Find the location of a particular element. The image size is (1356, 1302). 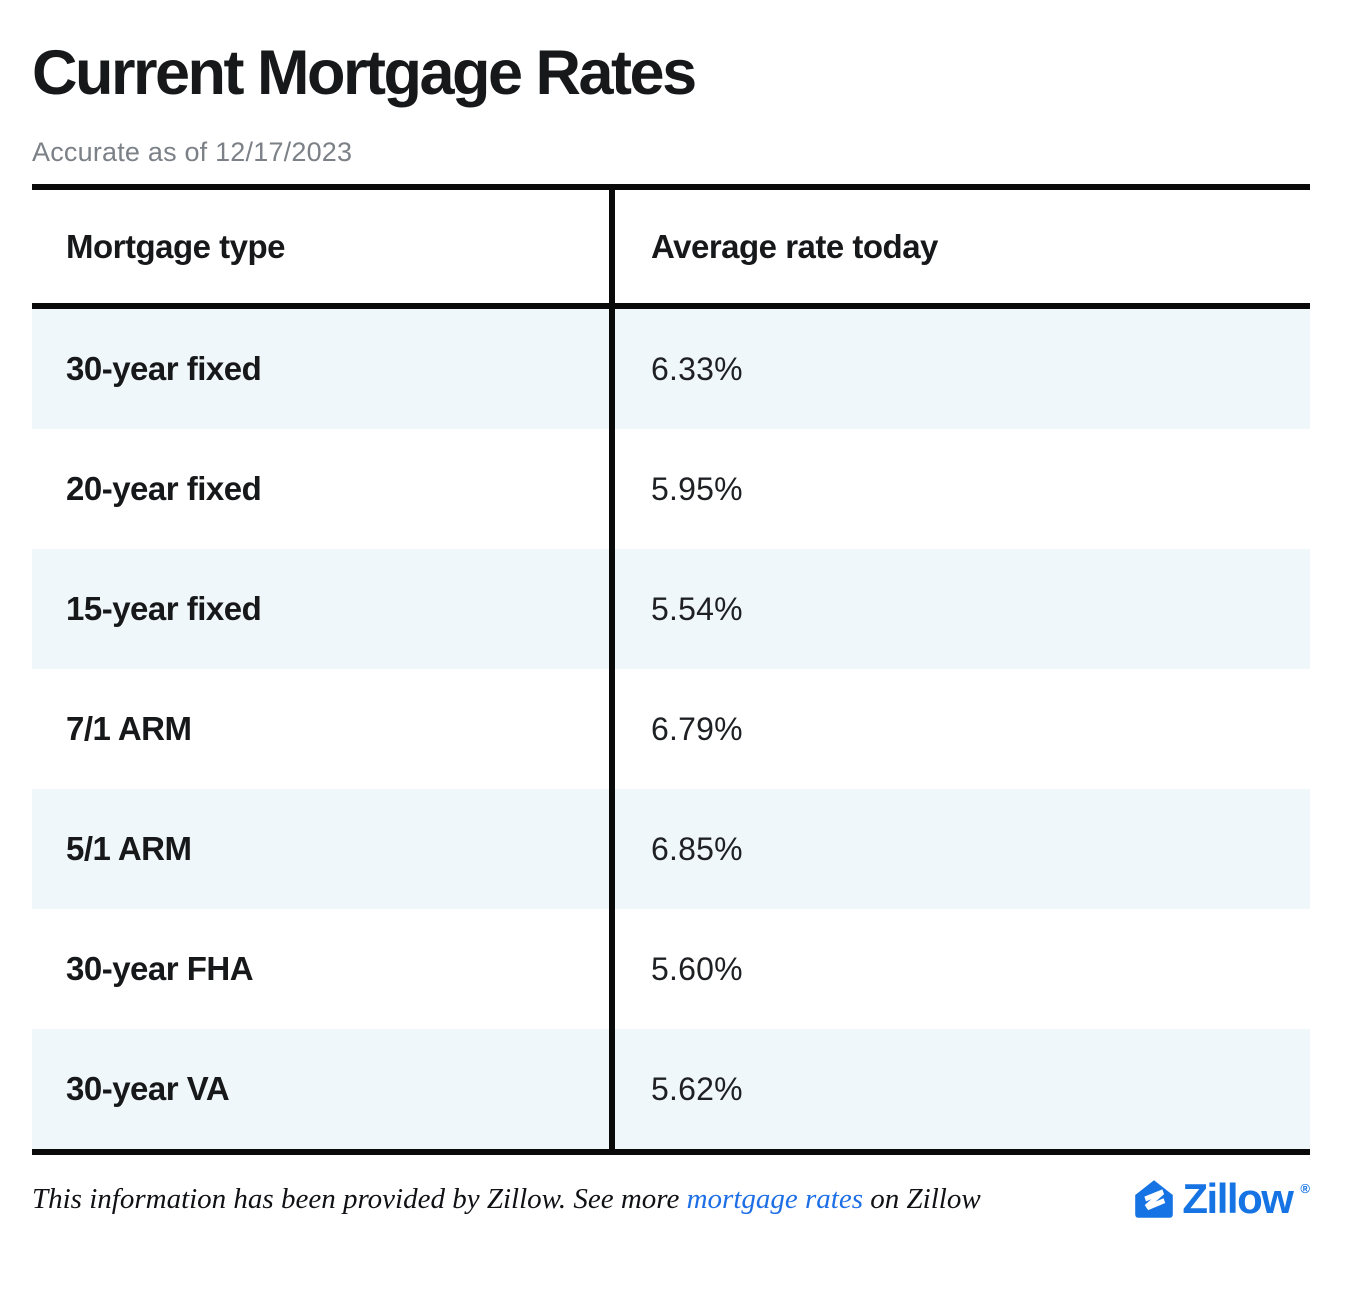

average-rate-cell: 6.85% is located at coordinates (959, 849).